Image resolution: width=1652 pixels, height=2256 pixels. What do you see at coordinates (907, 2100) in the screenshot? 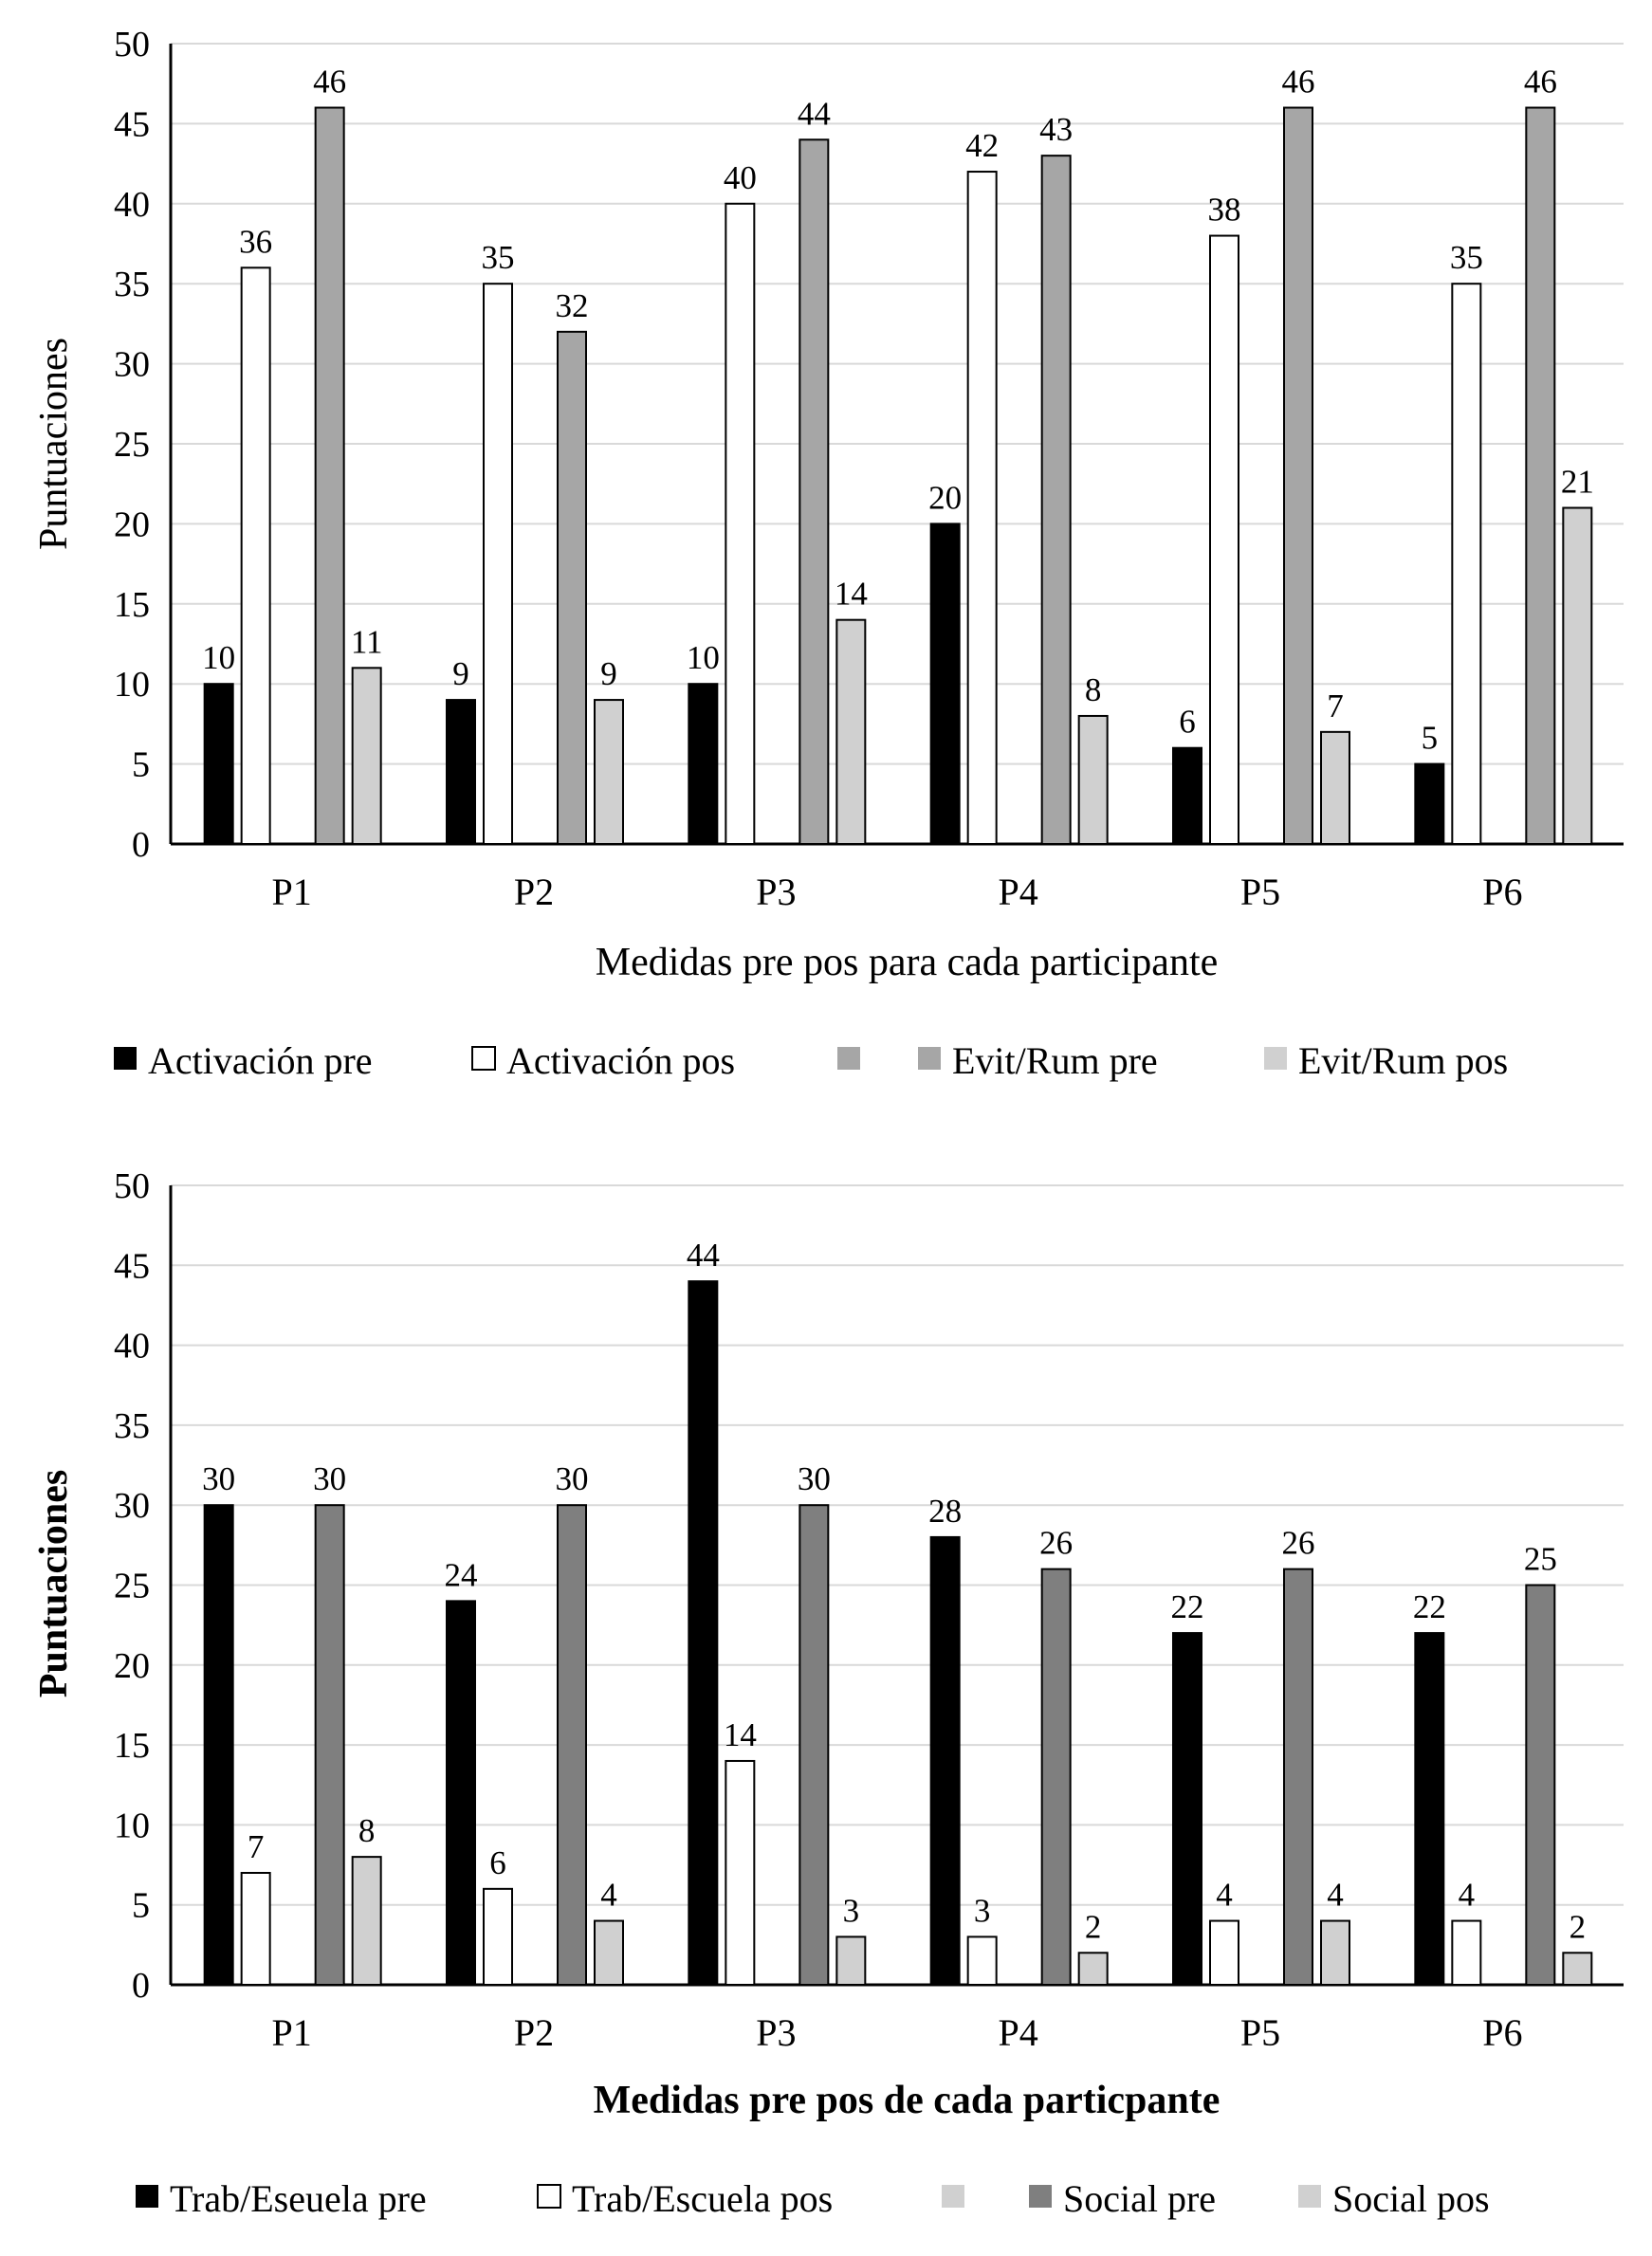
I see `x-axis-title: Medidas pre pos de cada particpante` at bounding box center [907, 2100].